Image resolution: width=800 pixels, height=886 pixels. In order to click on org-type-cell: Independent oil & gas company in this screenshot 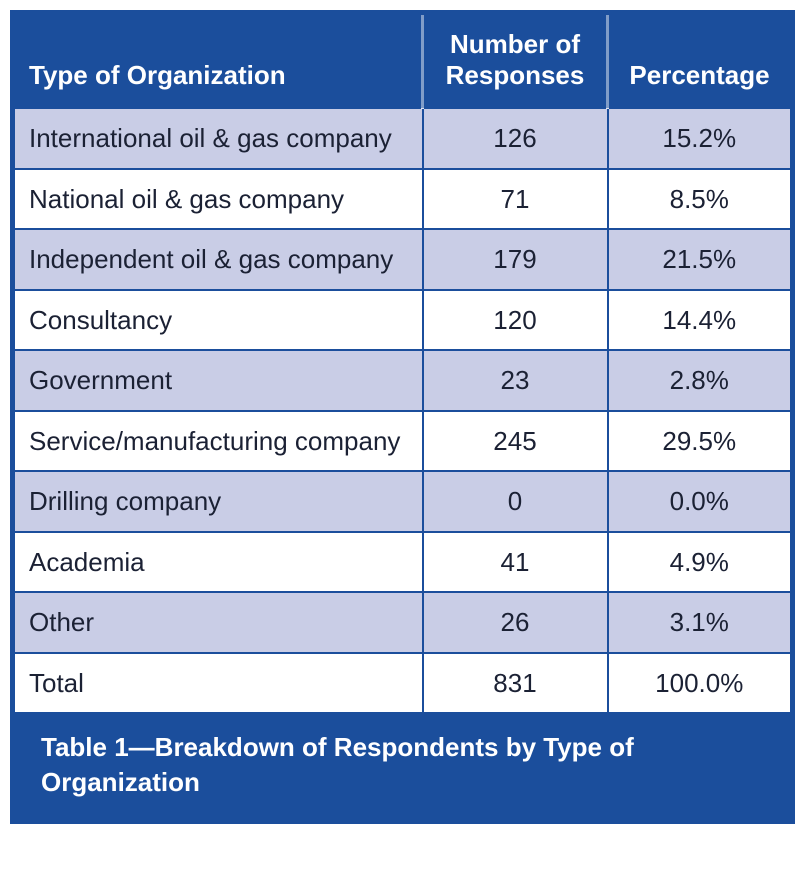, I will do `click(217, 259)`.